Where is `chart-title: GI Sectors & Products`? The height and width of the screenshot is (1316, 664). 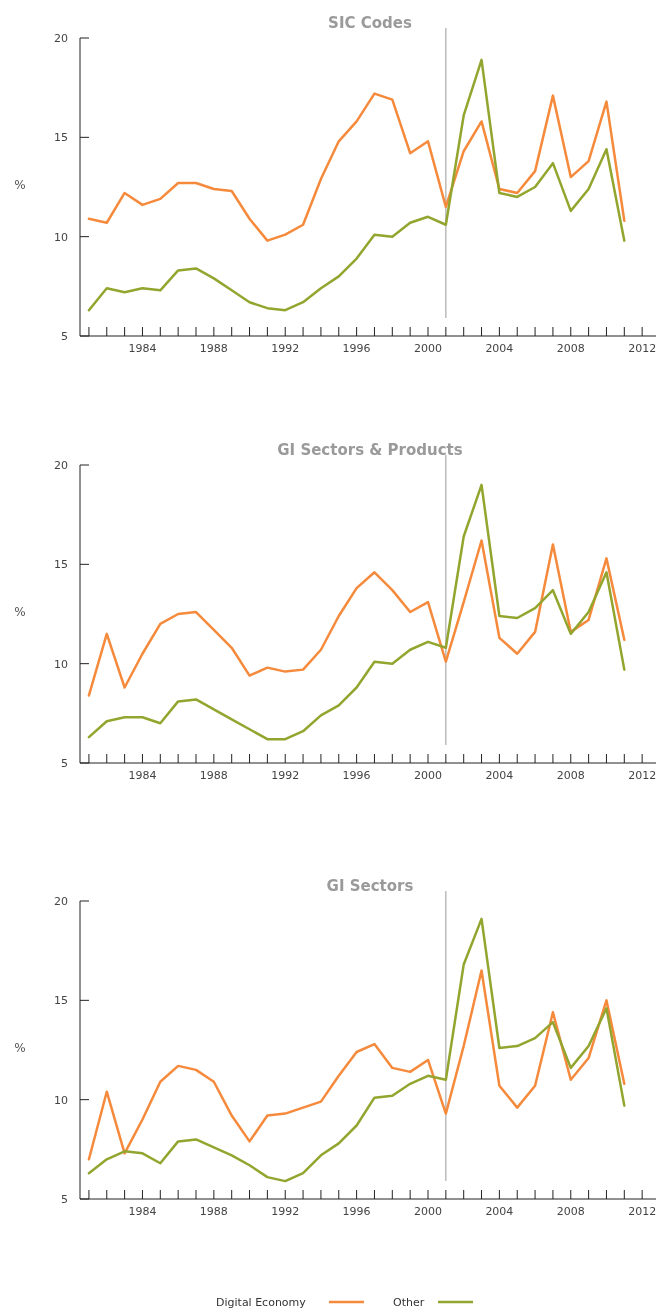
chart-title: GI Sectors & Products is located at coordinates (370, 450).